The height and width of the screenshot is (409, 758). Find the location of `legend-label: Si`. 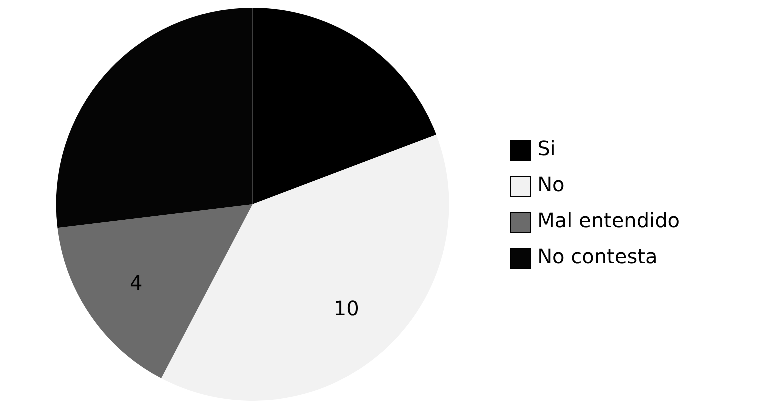

legend-label: Si is located at coordinates (547, 148).